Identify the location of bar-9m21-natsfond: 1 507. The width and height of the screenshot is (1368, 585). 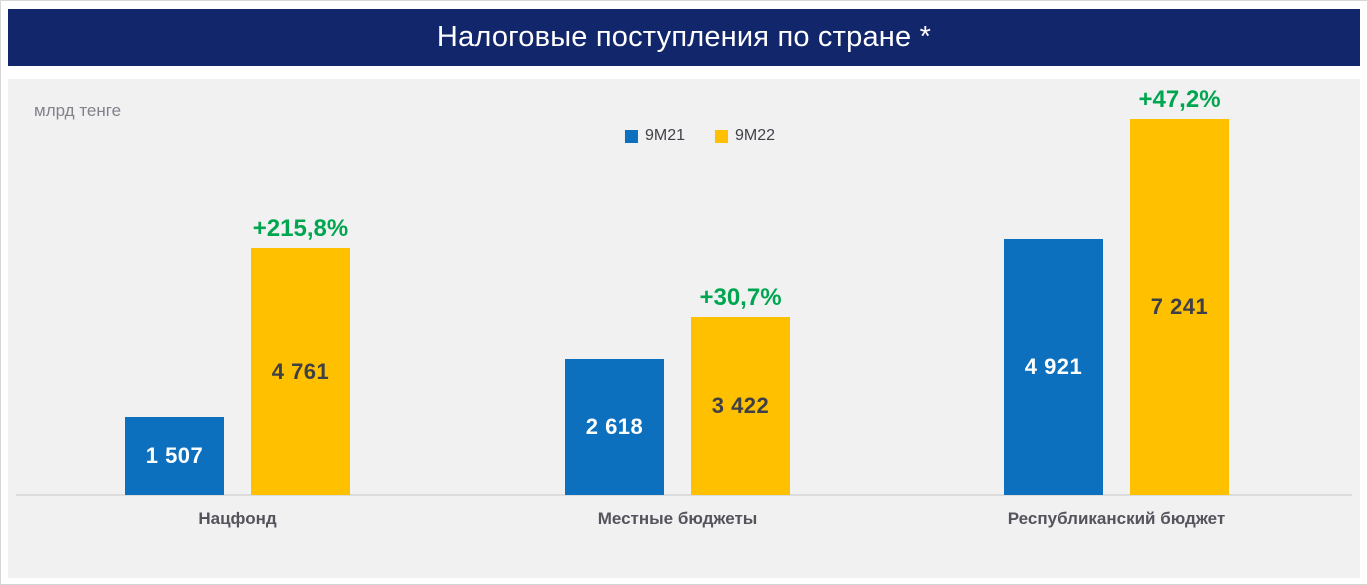
(174, 456).